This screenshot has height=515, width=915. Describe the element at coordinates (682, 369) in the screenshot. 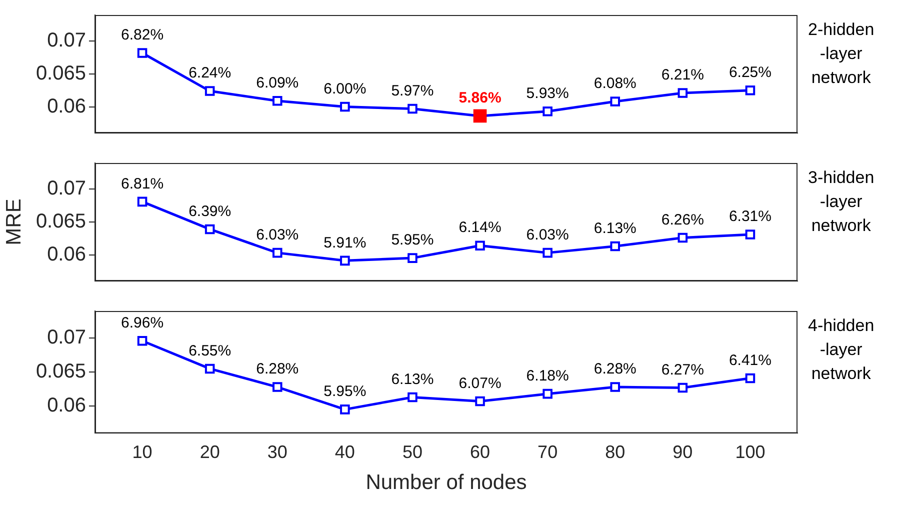

I see `data-label: 6.27%` at that location.